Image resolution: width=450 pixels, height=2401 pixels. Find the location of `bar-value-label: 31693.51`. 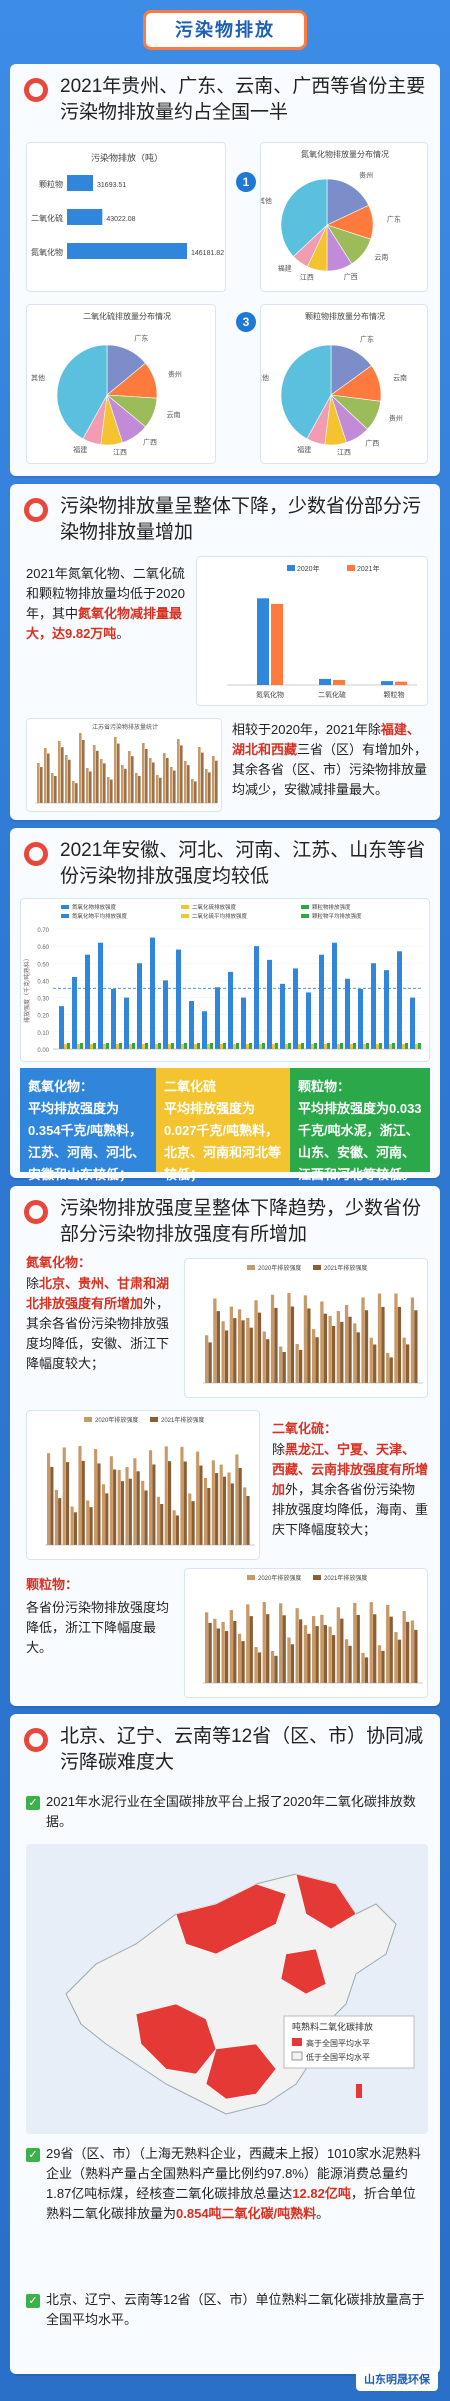

bar-value-label: 31693.51 is located at coordinates (111, 185).